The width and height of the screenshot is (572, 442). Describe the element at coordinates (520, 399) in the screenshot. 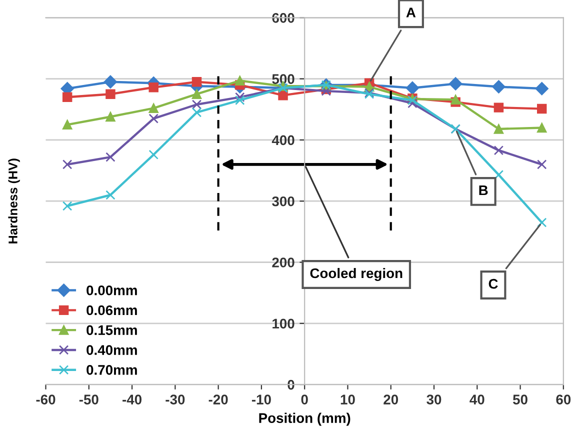

I see `x-tick-label: 50` at that location.